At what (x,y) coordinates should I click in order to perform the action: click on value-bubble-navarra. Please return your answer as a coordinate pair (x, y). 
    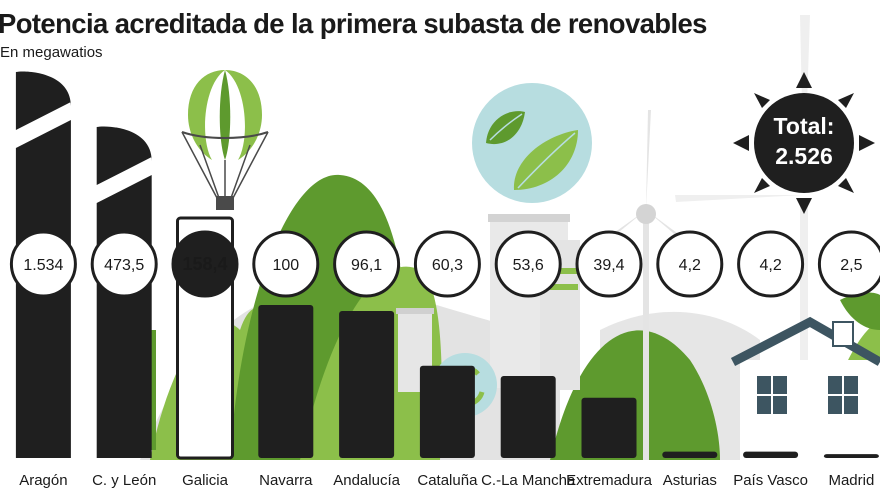
    Looking at the image, I should click on (286, 264).